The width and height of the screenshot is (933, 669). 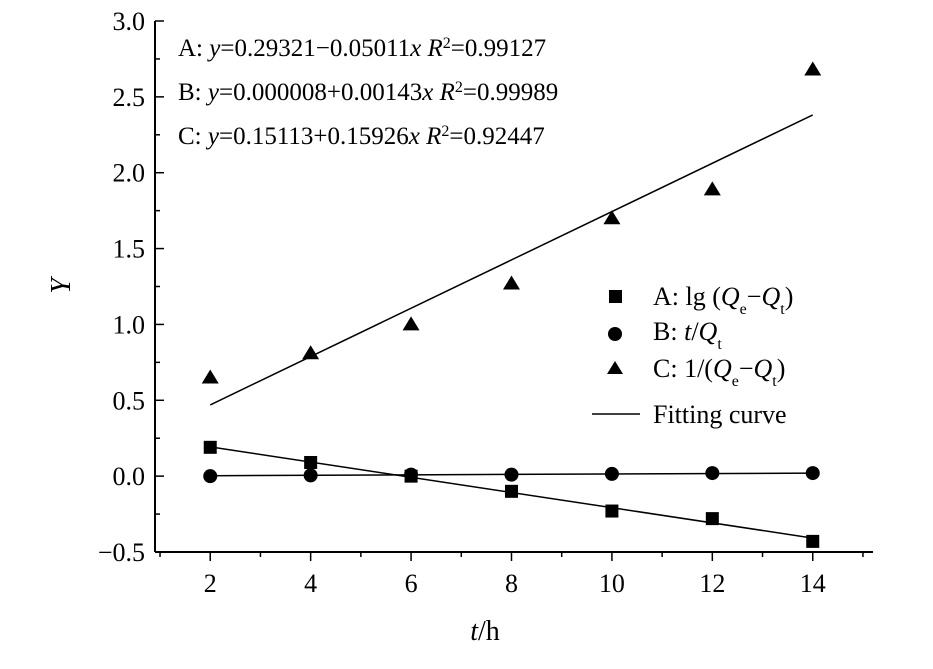 What do you see at coordinates (411, 583) in the screenshot?
I see `x-tick-label: 6` at bounding box center [411, 583].